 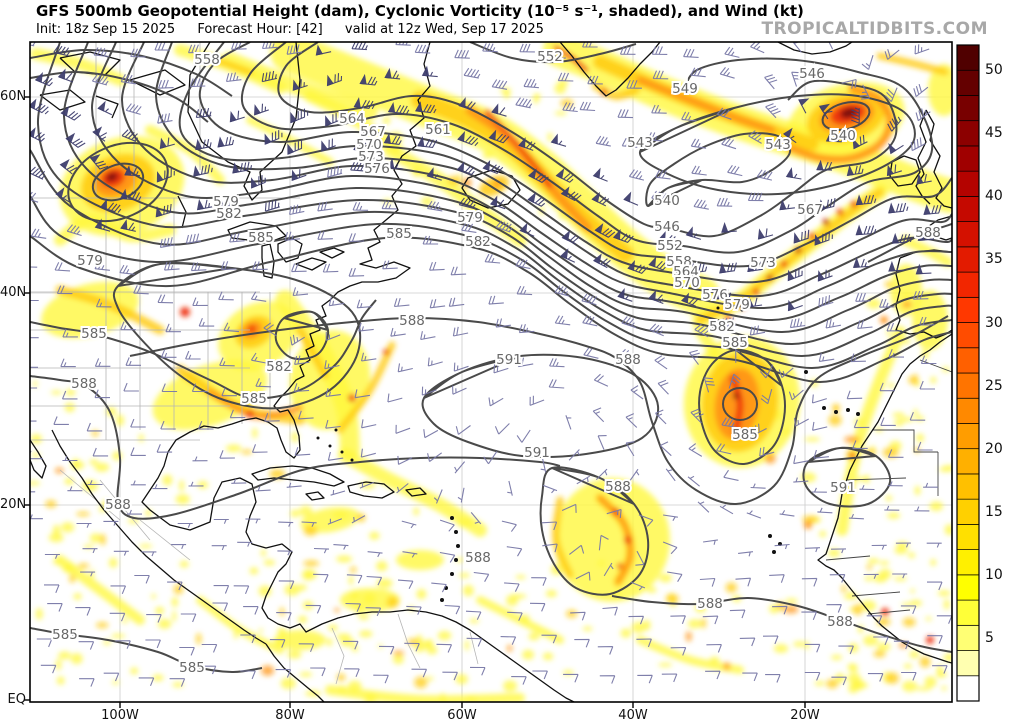 What do you see at coordinates (120, 715) in the screenshot?
I see `lon-label-100W: 100W` at bounding box center [120, 715].